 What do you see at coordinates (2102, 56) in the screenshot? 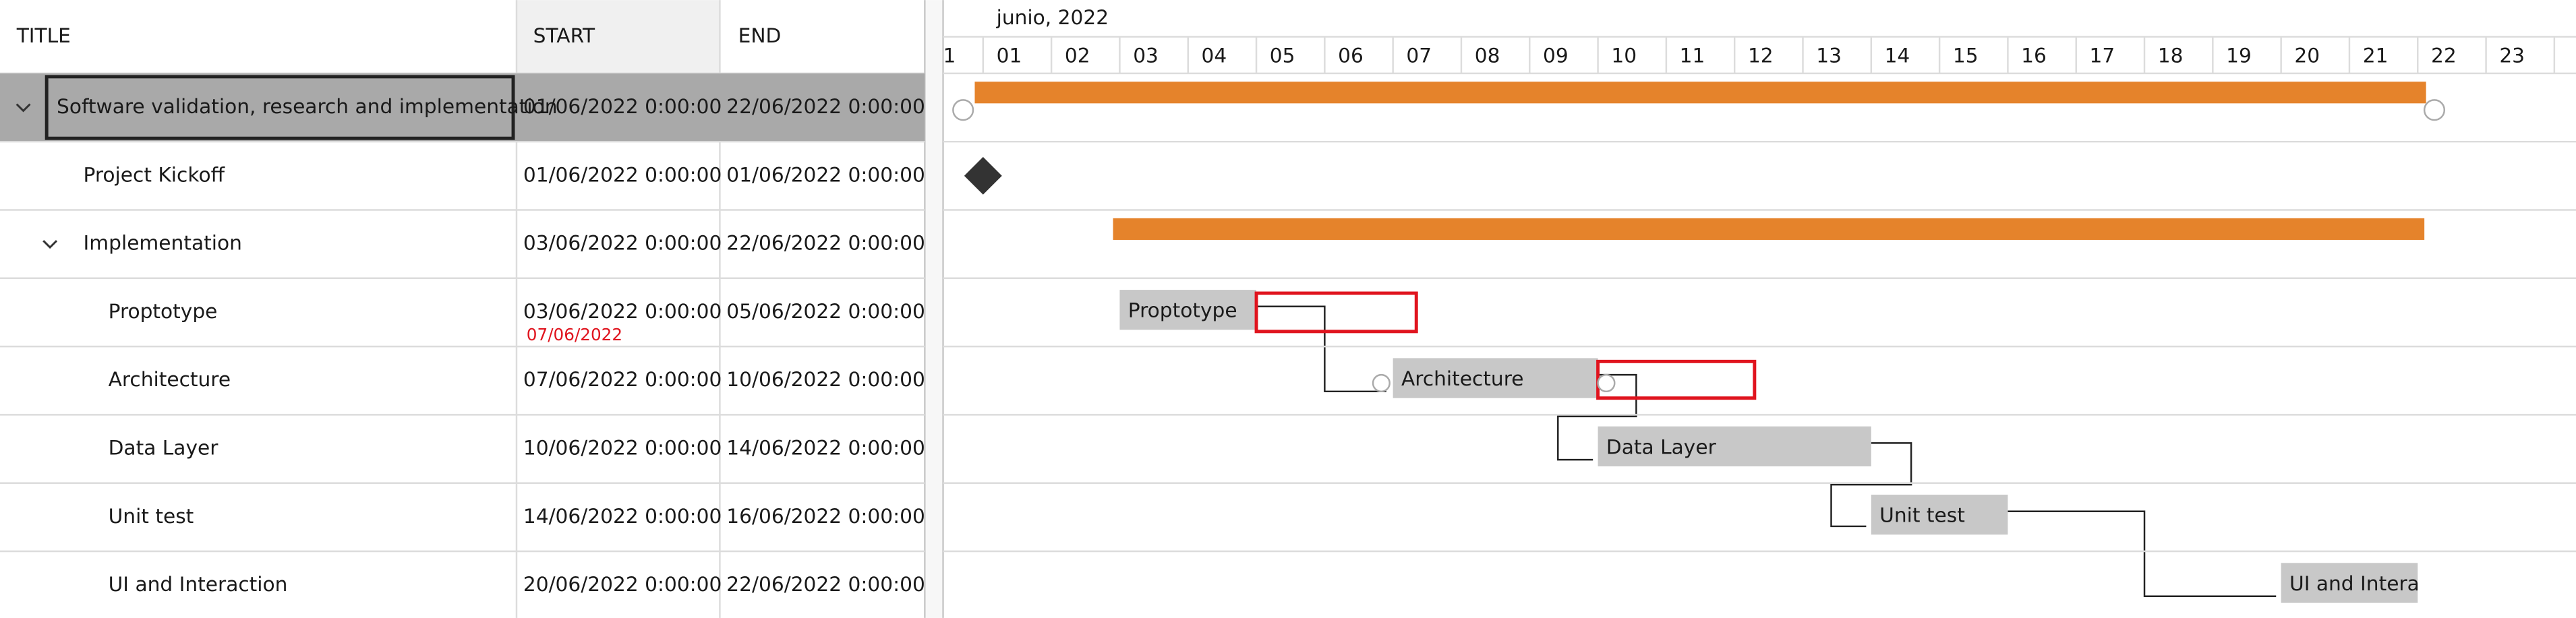
I see `day-label: 17` at bounding box center [2102, 56].